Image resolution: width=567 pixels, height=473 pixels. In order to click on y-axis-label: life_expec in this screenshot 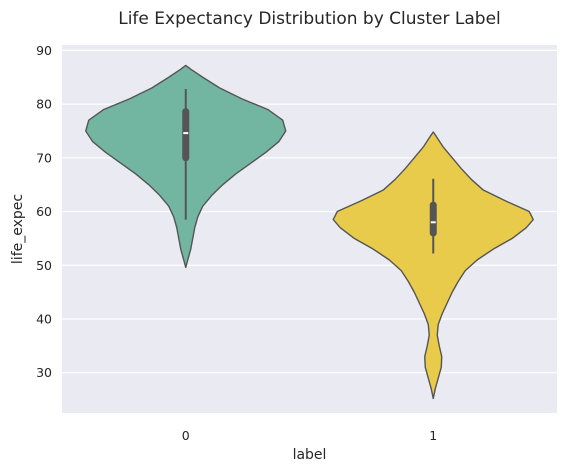, I will do `click(18, 229)`.